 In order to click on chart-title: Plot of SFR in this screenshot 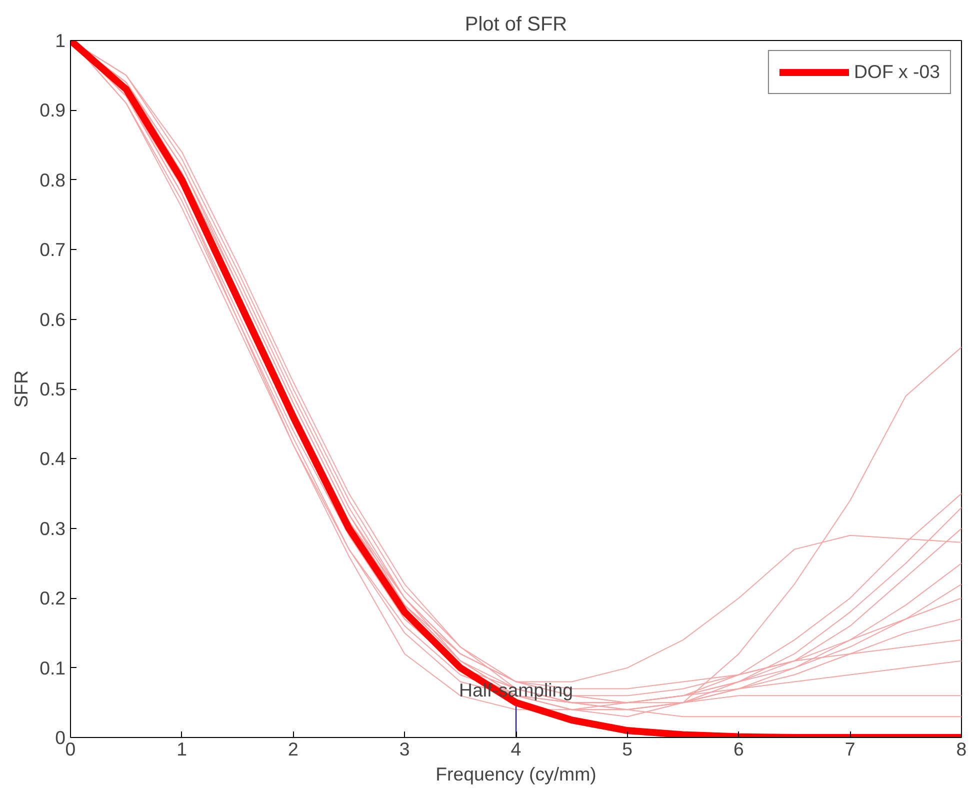, I will do `click(516, 25)`.